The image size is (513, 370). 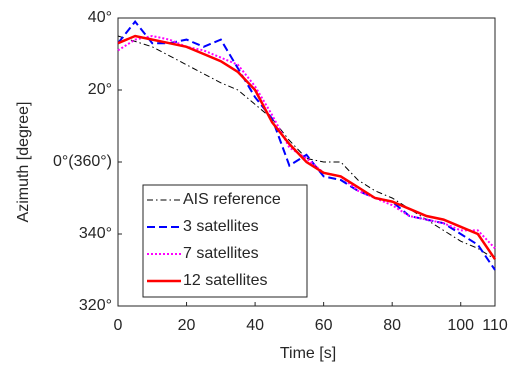 I want to click on x-tick-label: 110, so click(x=495, y=325).